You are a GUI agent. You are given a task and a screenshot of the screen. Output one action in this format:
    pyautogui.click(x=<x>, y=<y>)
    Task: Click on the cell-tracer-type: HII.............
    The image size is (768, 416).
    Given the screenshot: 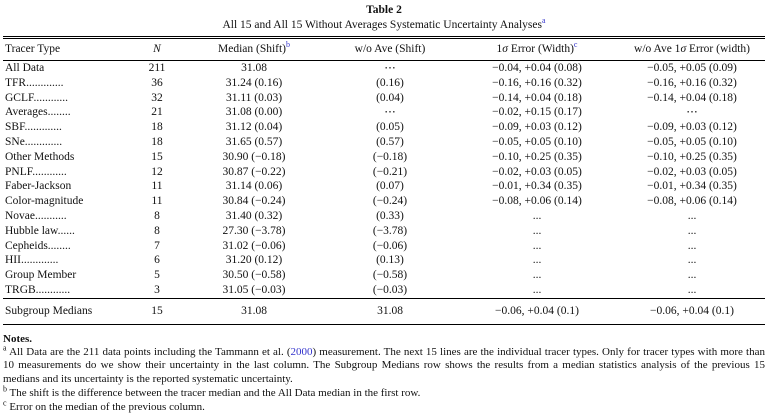 What is the action you would take?
    pyautogui.click(x=32, y=260)
    